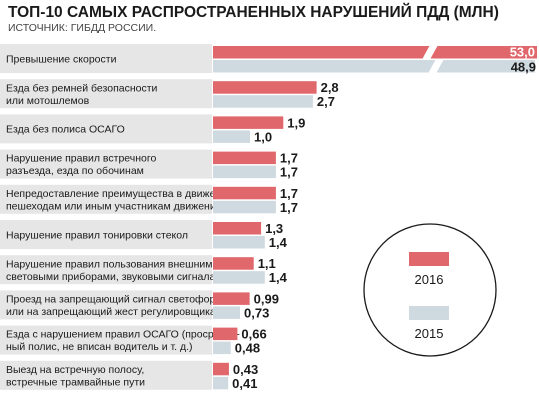 This screenshot has width=539, height=404. What do you see at coordinates (119, 194) in the screenshot?
I see `category-label: Непредоставление преимущества в движении` at bounding box center [119, 194].